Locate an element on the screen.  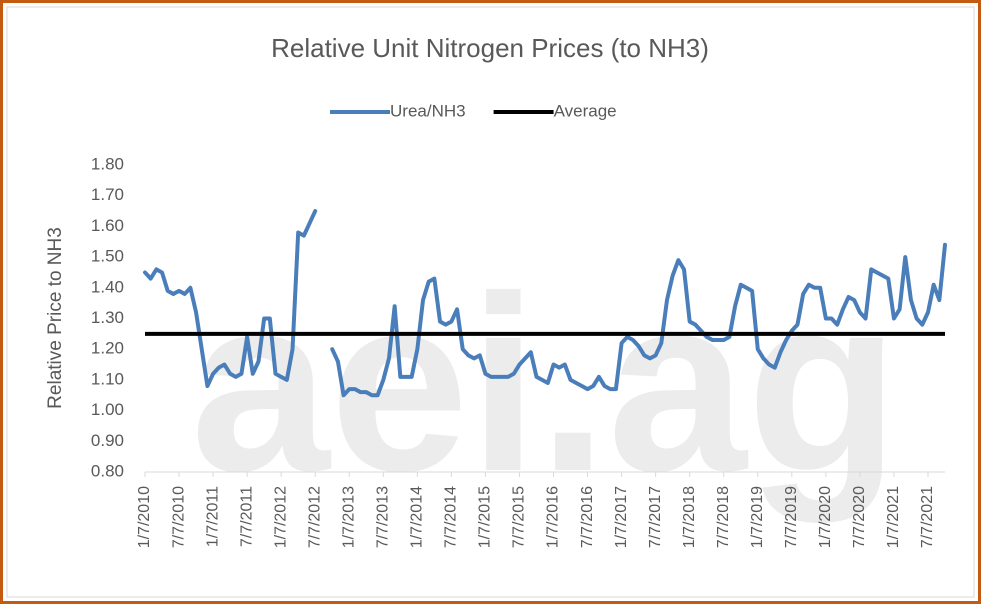
x-tick-label: 1/7/2010 is located at coordinates (144, 517).